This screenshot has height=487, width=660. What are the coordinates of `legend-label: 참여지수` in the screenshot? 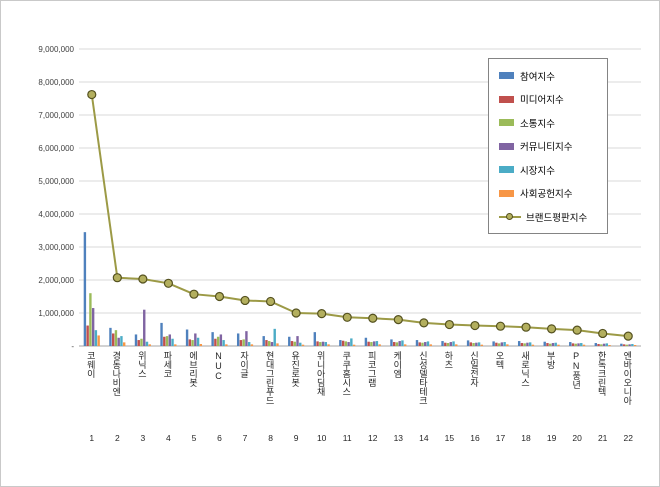 It's located at (537, 77).